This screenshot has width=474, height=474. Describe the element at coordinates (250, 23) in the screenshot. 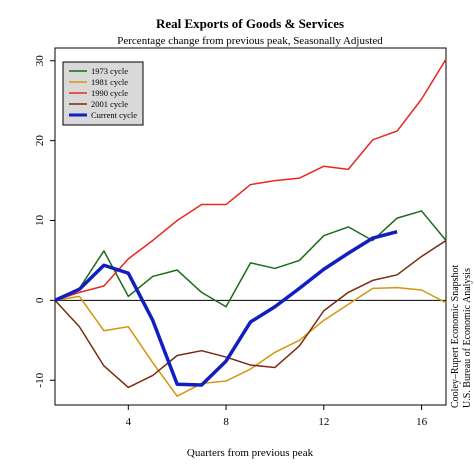

I see `chart-title: Real Exports of Goods & Services` at that location.